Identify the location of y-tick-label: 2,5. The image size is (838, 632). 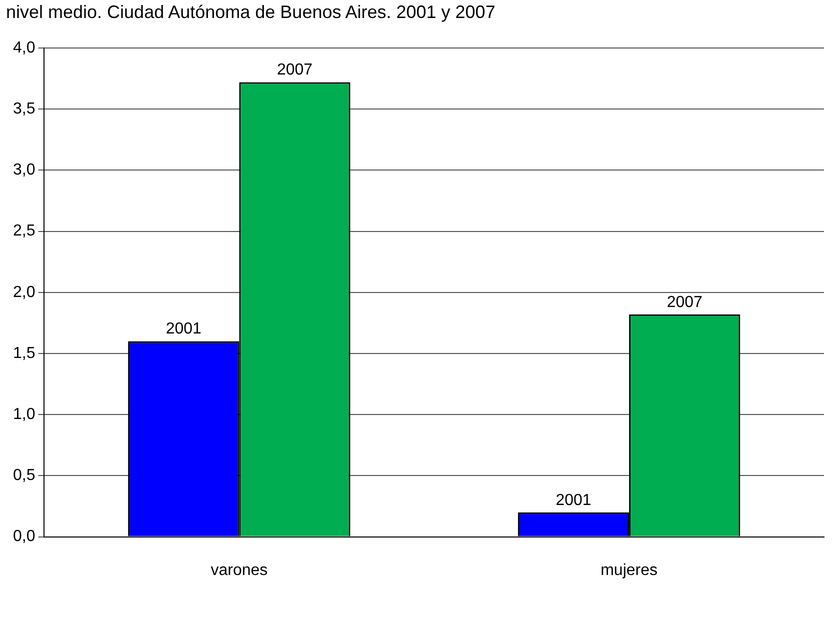
(24, 231).